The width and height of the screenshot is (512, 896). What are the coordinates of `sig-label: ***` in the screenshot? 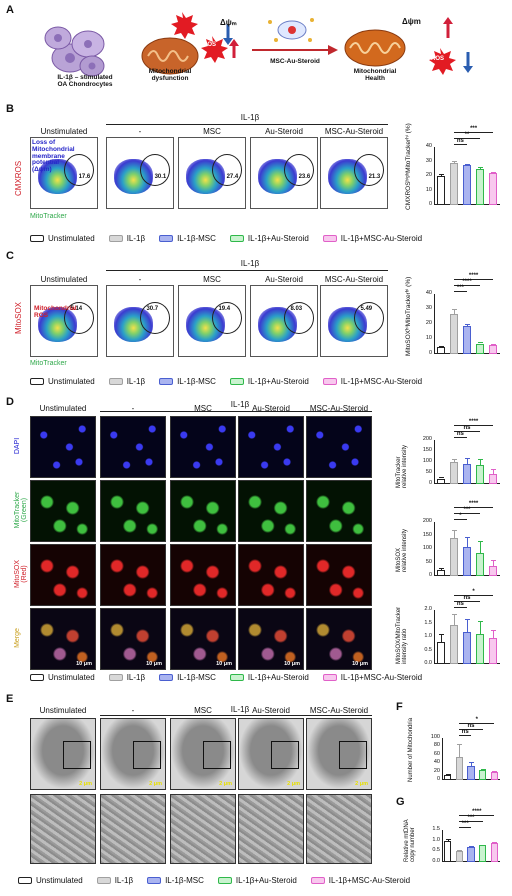 It's located at (467, 510).